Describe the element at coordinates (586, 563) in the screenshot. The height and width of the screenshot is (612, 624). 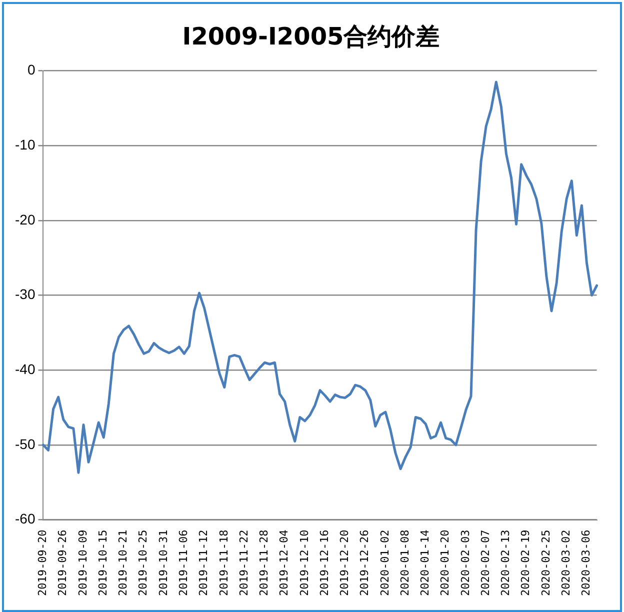
I see `x-tick-label: 2020-03-06` at that location.